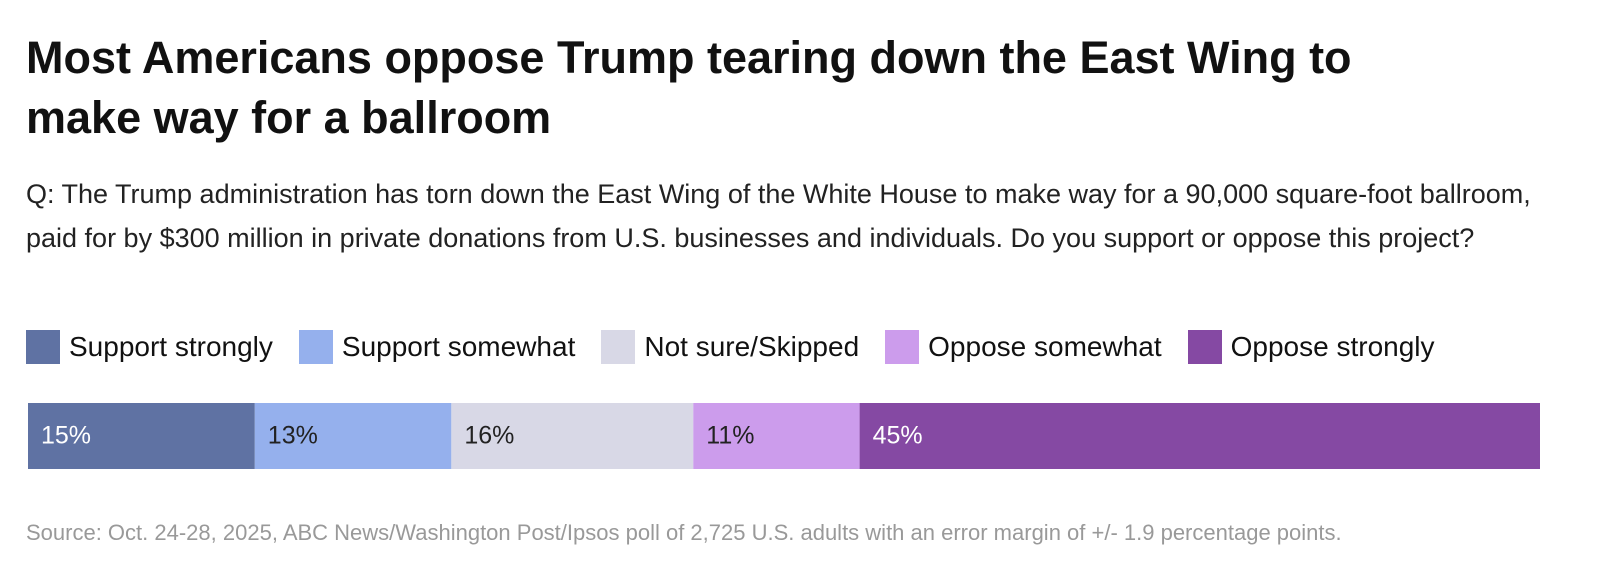 Image resolution: width=1600 pixels, height=586 pixels. What do you see at coordinates (730, 436) in the screenshot?
I see `value-label: 11%` at bounding box center [730, 436].